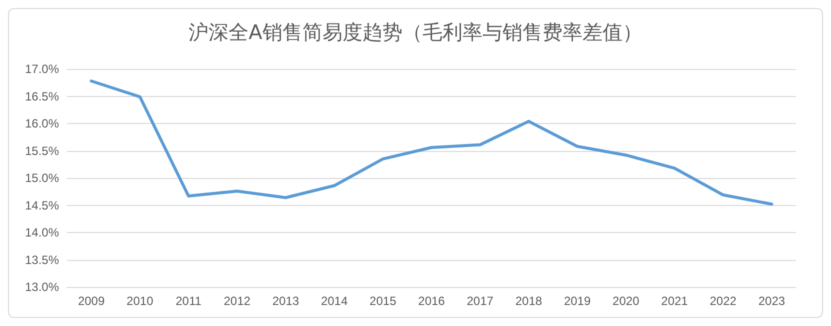  What do you see at coordinates (772, 301) in the screenshot?
I see `x-tick-label: 2023` at bounding box center [772, 301].